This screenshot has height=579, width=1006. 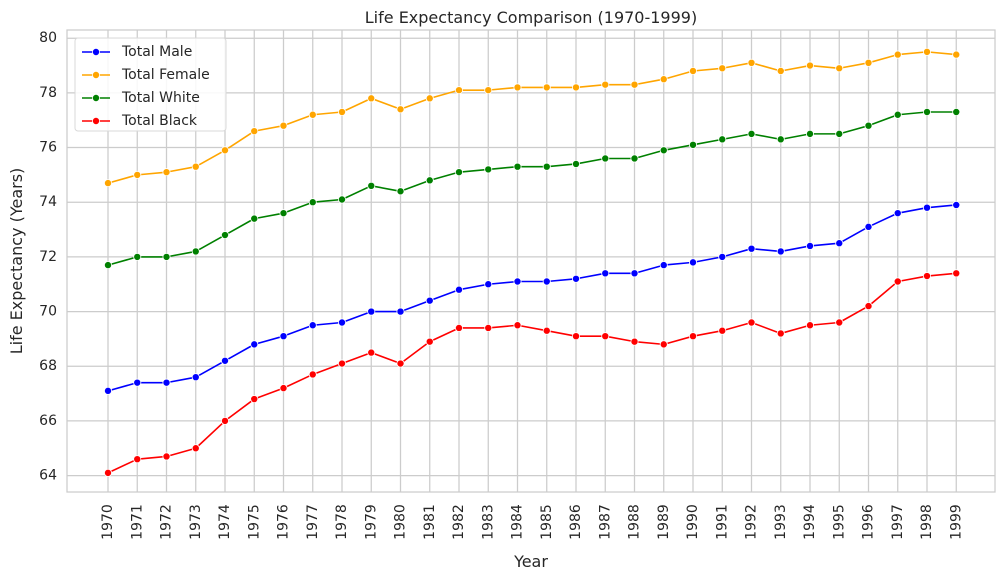 I want to click on legend-label: Total Male, so click(x=156, y=52).